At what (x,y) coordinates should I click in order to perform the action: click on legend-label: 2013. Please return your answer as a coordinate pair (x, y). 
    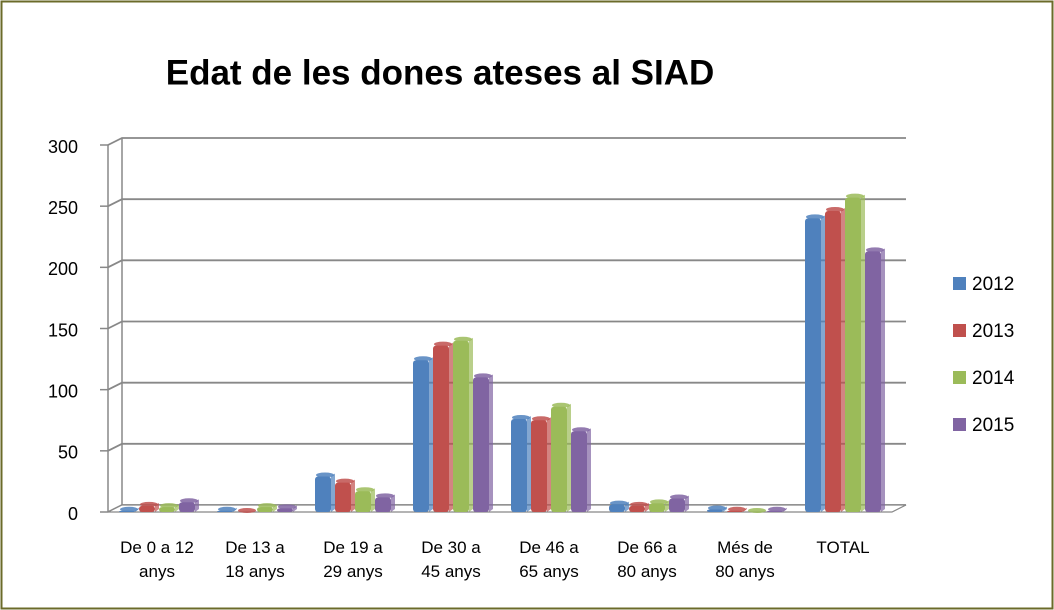
    Looking at the image, I should click on (993, 331).